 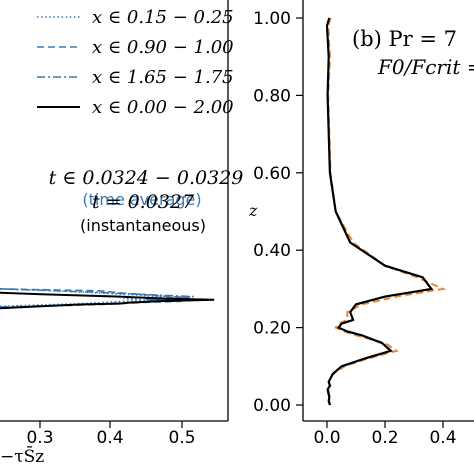 I want to click on legend-label: x ∈ 0.90 − 1.00, so click(x=163, y=47).